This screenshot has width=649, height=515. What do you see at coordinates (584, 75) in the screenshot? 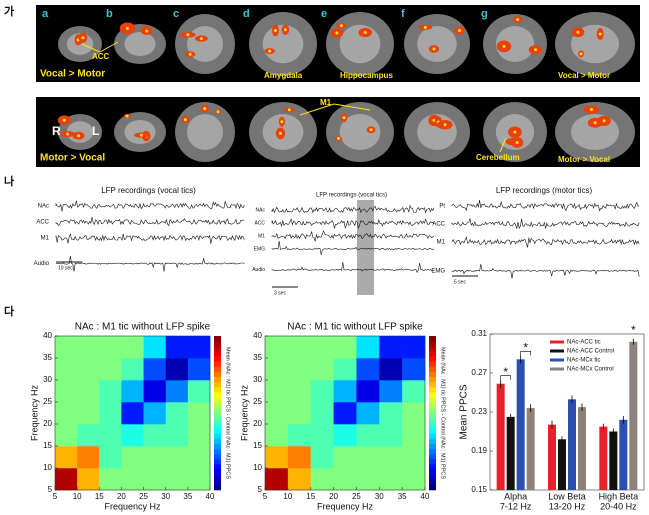
I see `contrast-label: Vocal > Motor` at bounding box center [584, 75].